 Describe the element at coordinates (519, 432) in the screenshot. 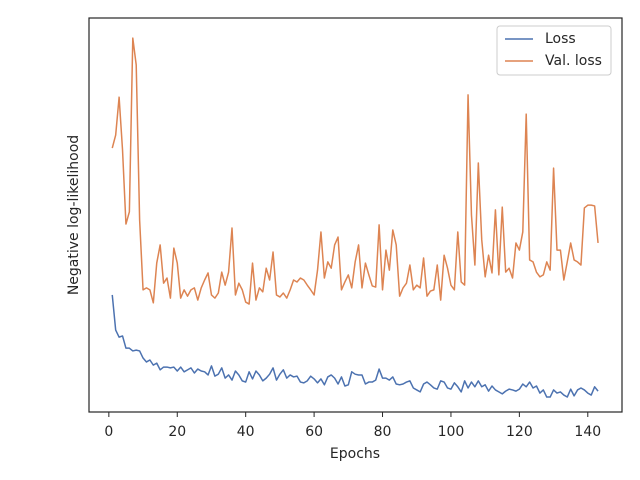

I see `x-tick-label: 120` at that location.